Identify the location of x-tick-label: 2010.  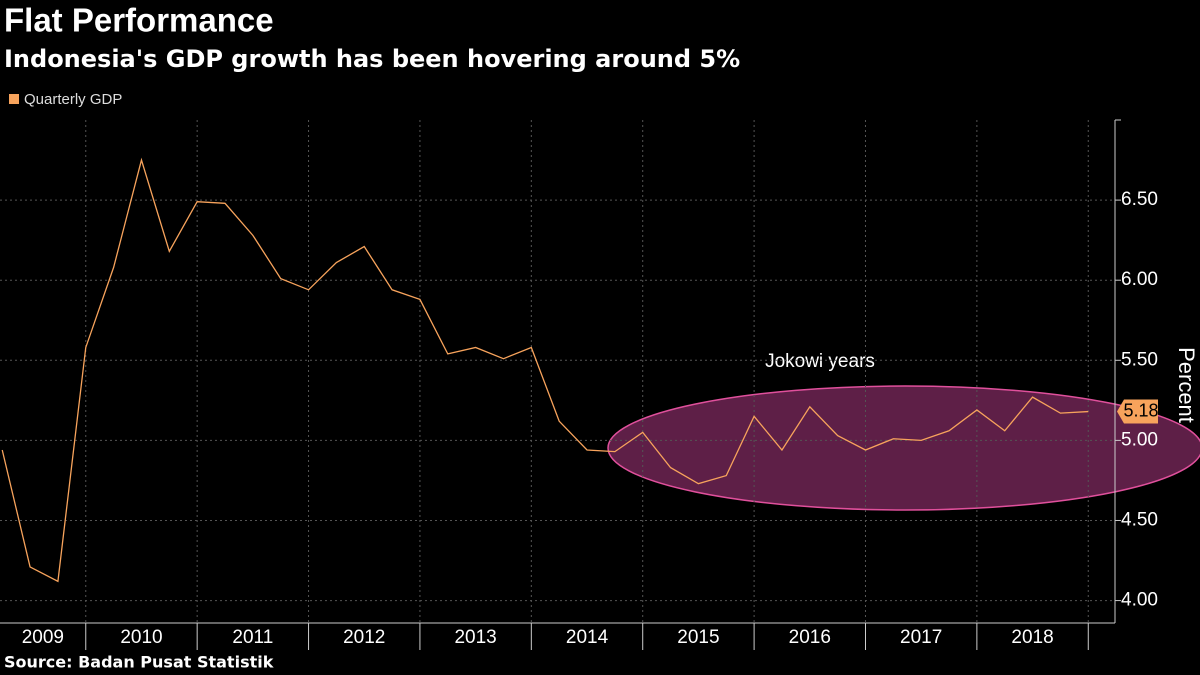
(141, 637).